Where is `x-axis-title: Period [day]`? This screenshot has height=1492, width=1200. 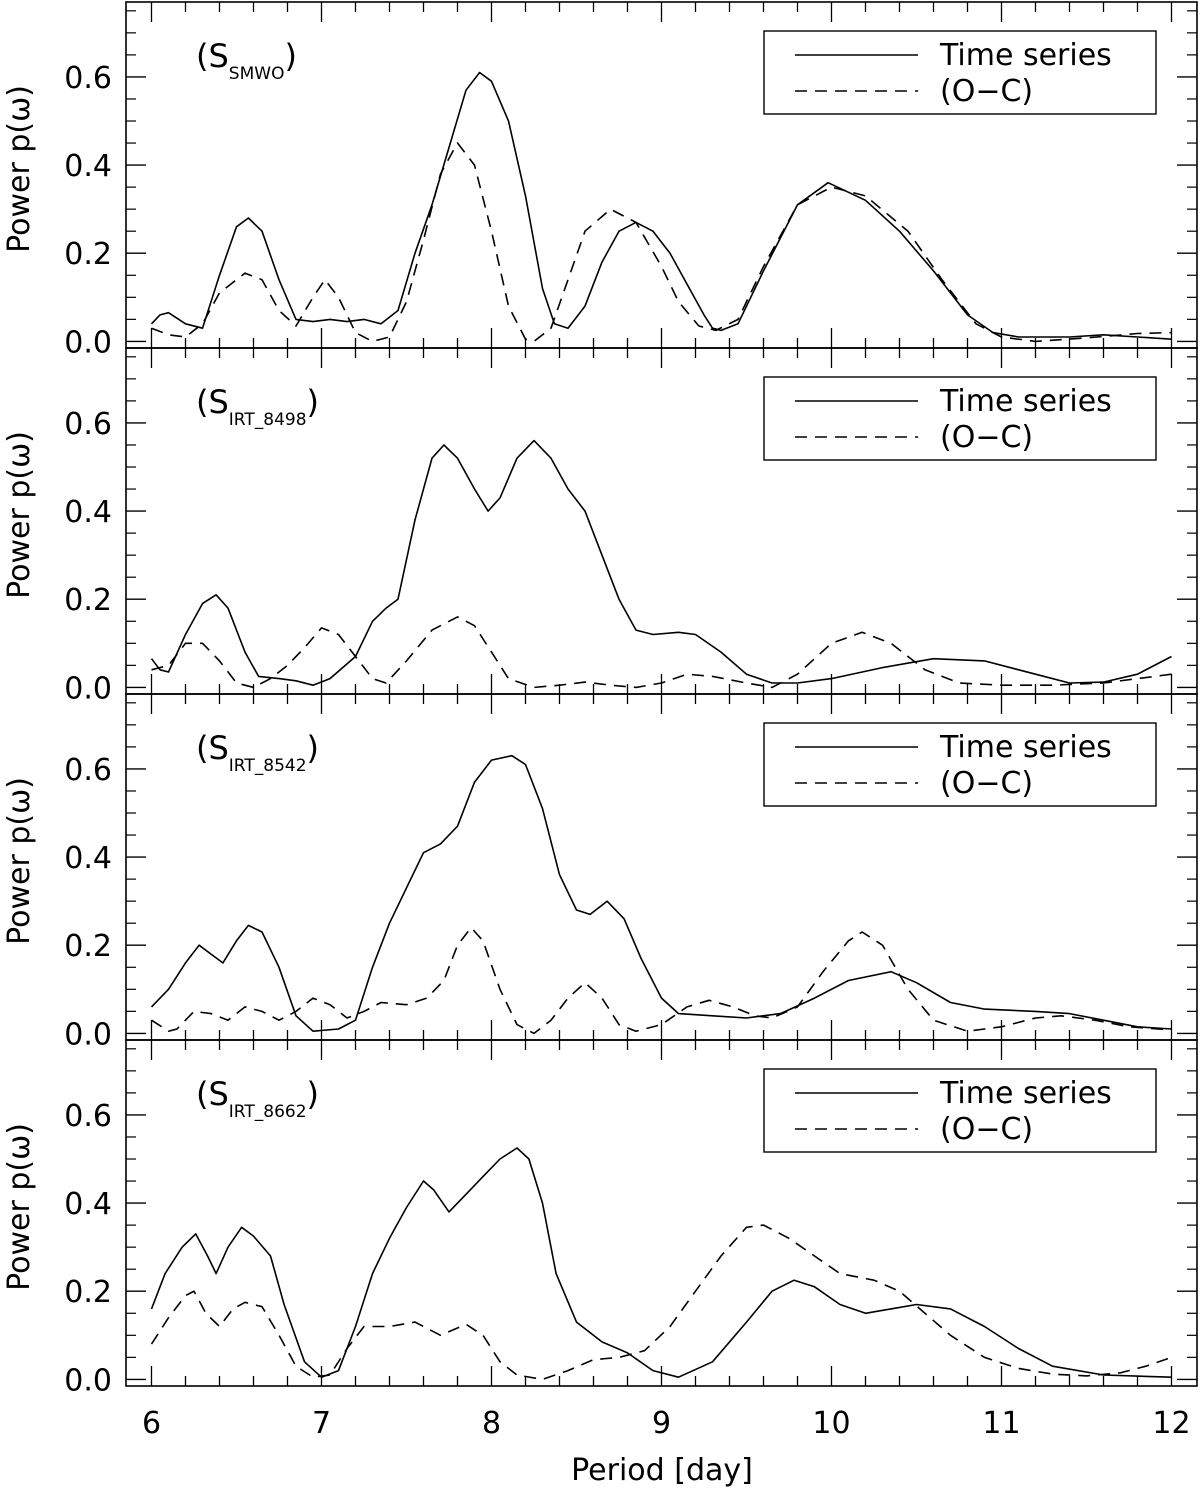 x-axis-title: Period [day] is located at coordinates (662, 1470).